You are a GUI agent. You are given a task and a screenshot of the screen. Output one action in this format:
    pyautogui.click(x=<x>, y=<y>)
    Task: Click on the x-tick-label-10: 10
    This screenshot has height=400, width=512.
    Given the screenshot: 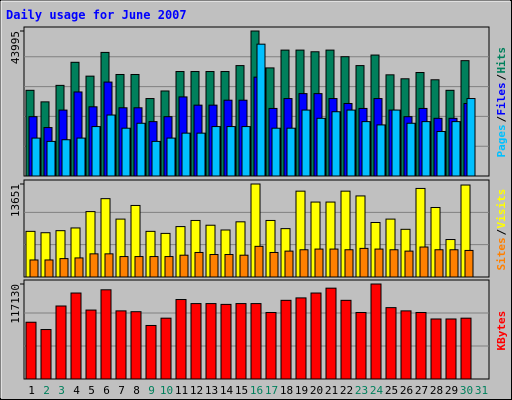 What is the action you would take?
    pyautogui.click(x=166, y=390)
    